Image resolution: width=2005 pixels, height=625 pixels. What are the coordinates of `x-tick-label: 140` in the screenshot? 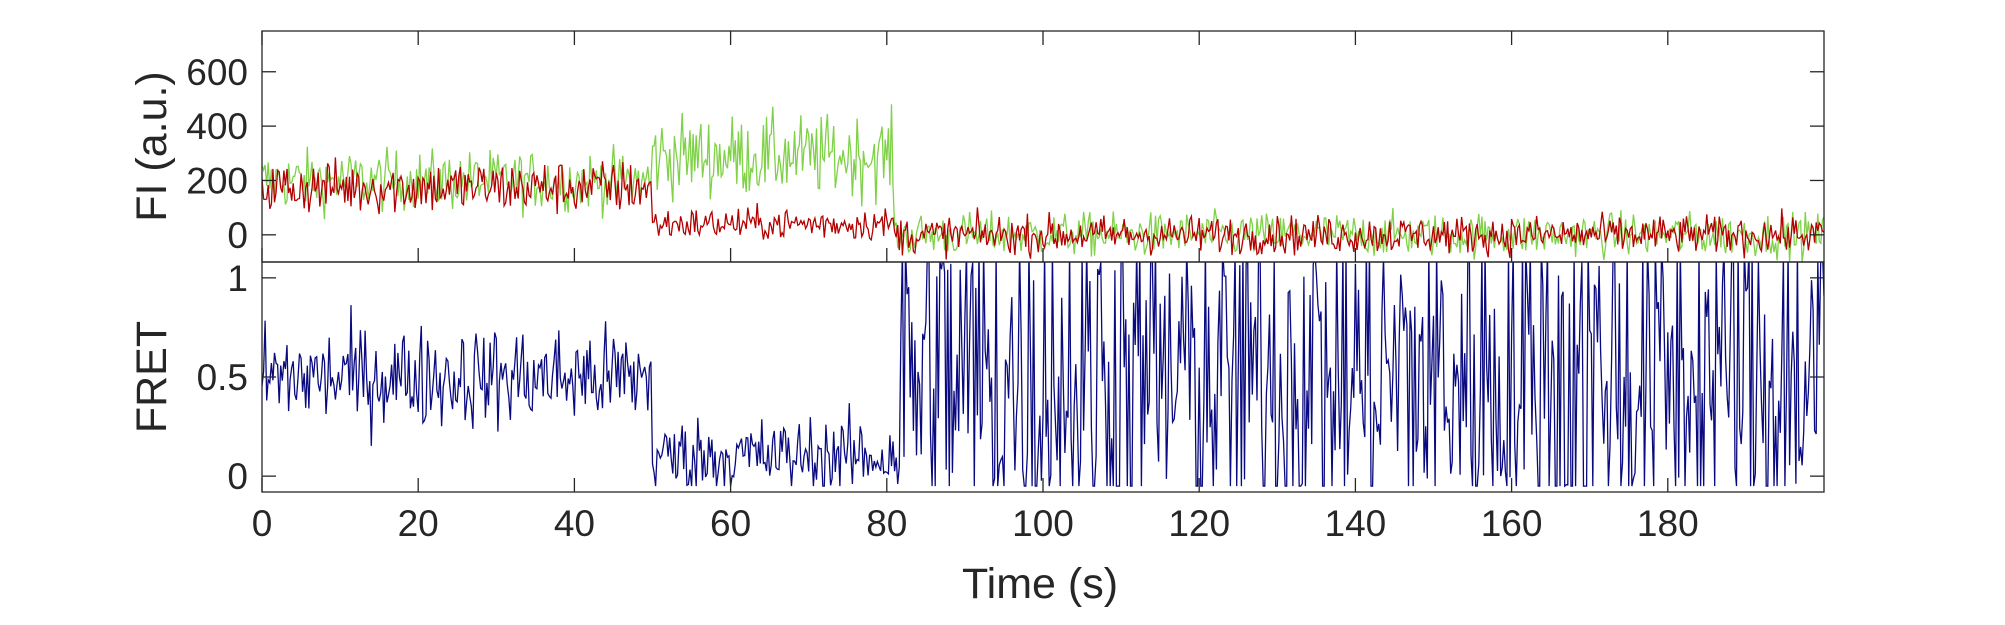 It's located at (1356, 523).